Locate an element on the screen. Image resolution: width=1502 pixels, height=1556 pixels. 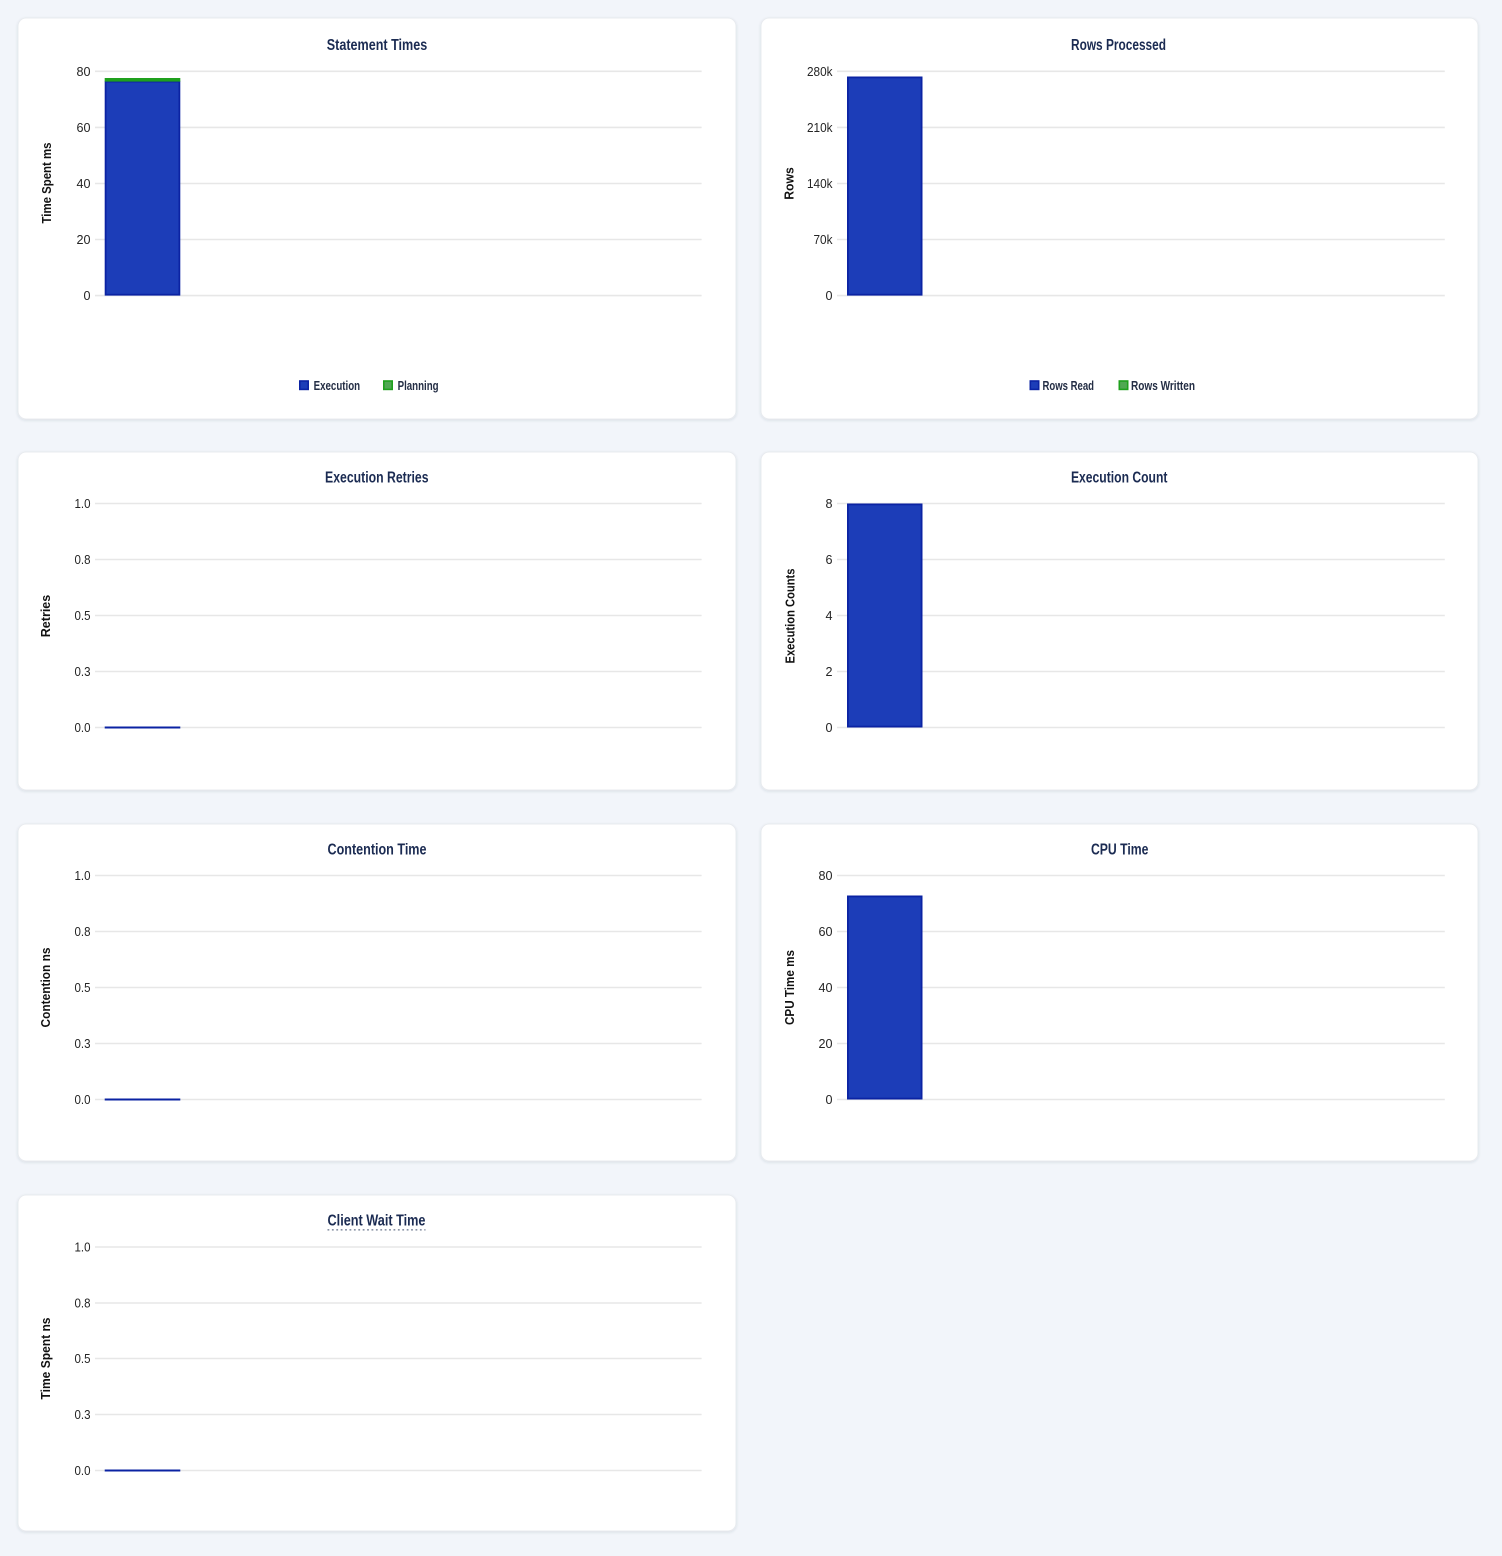
svg-text: 280k is located at coordinates (820, 72).